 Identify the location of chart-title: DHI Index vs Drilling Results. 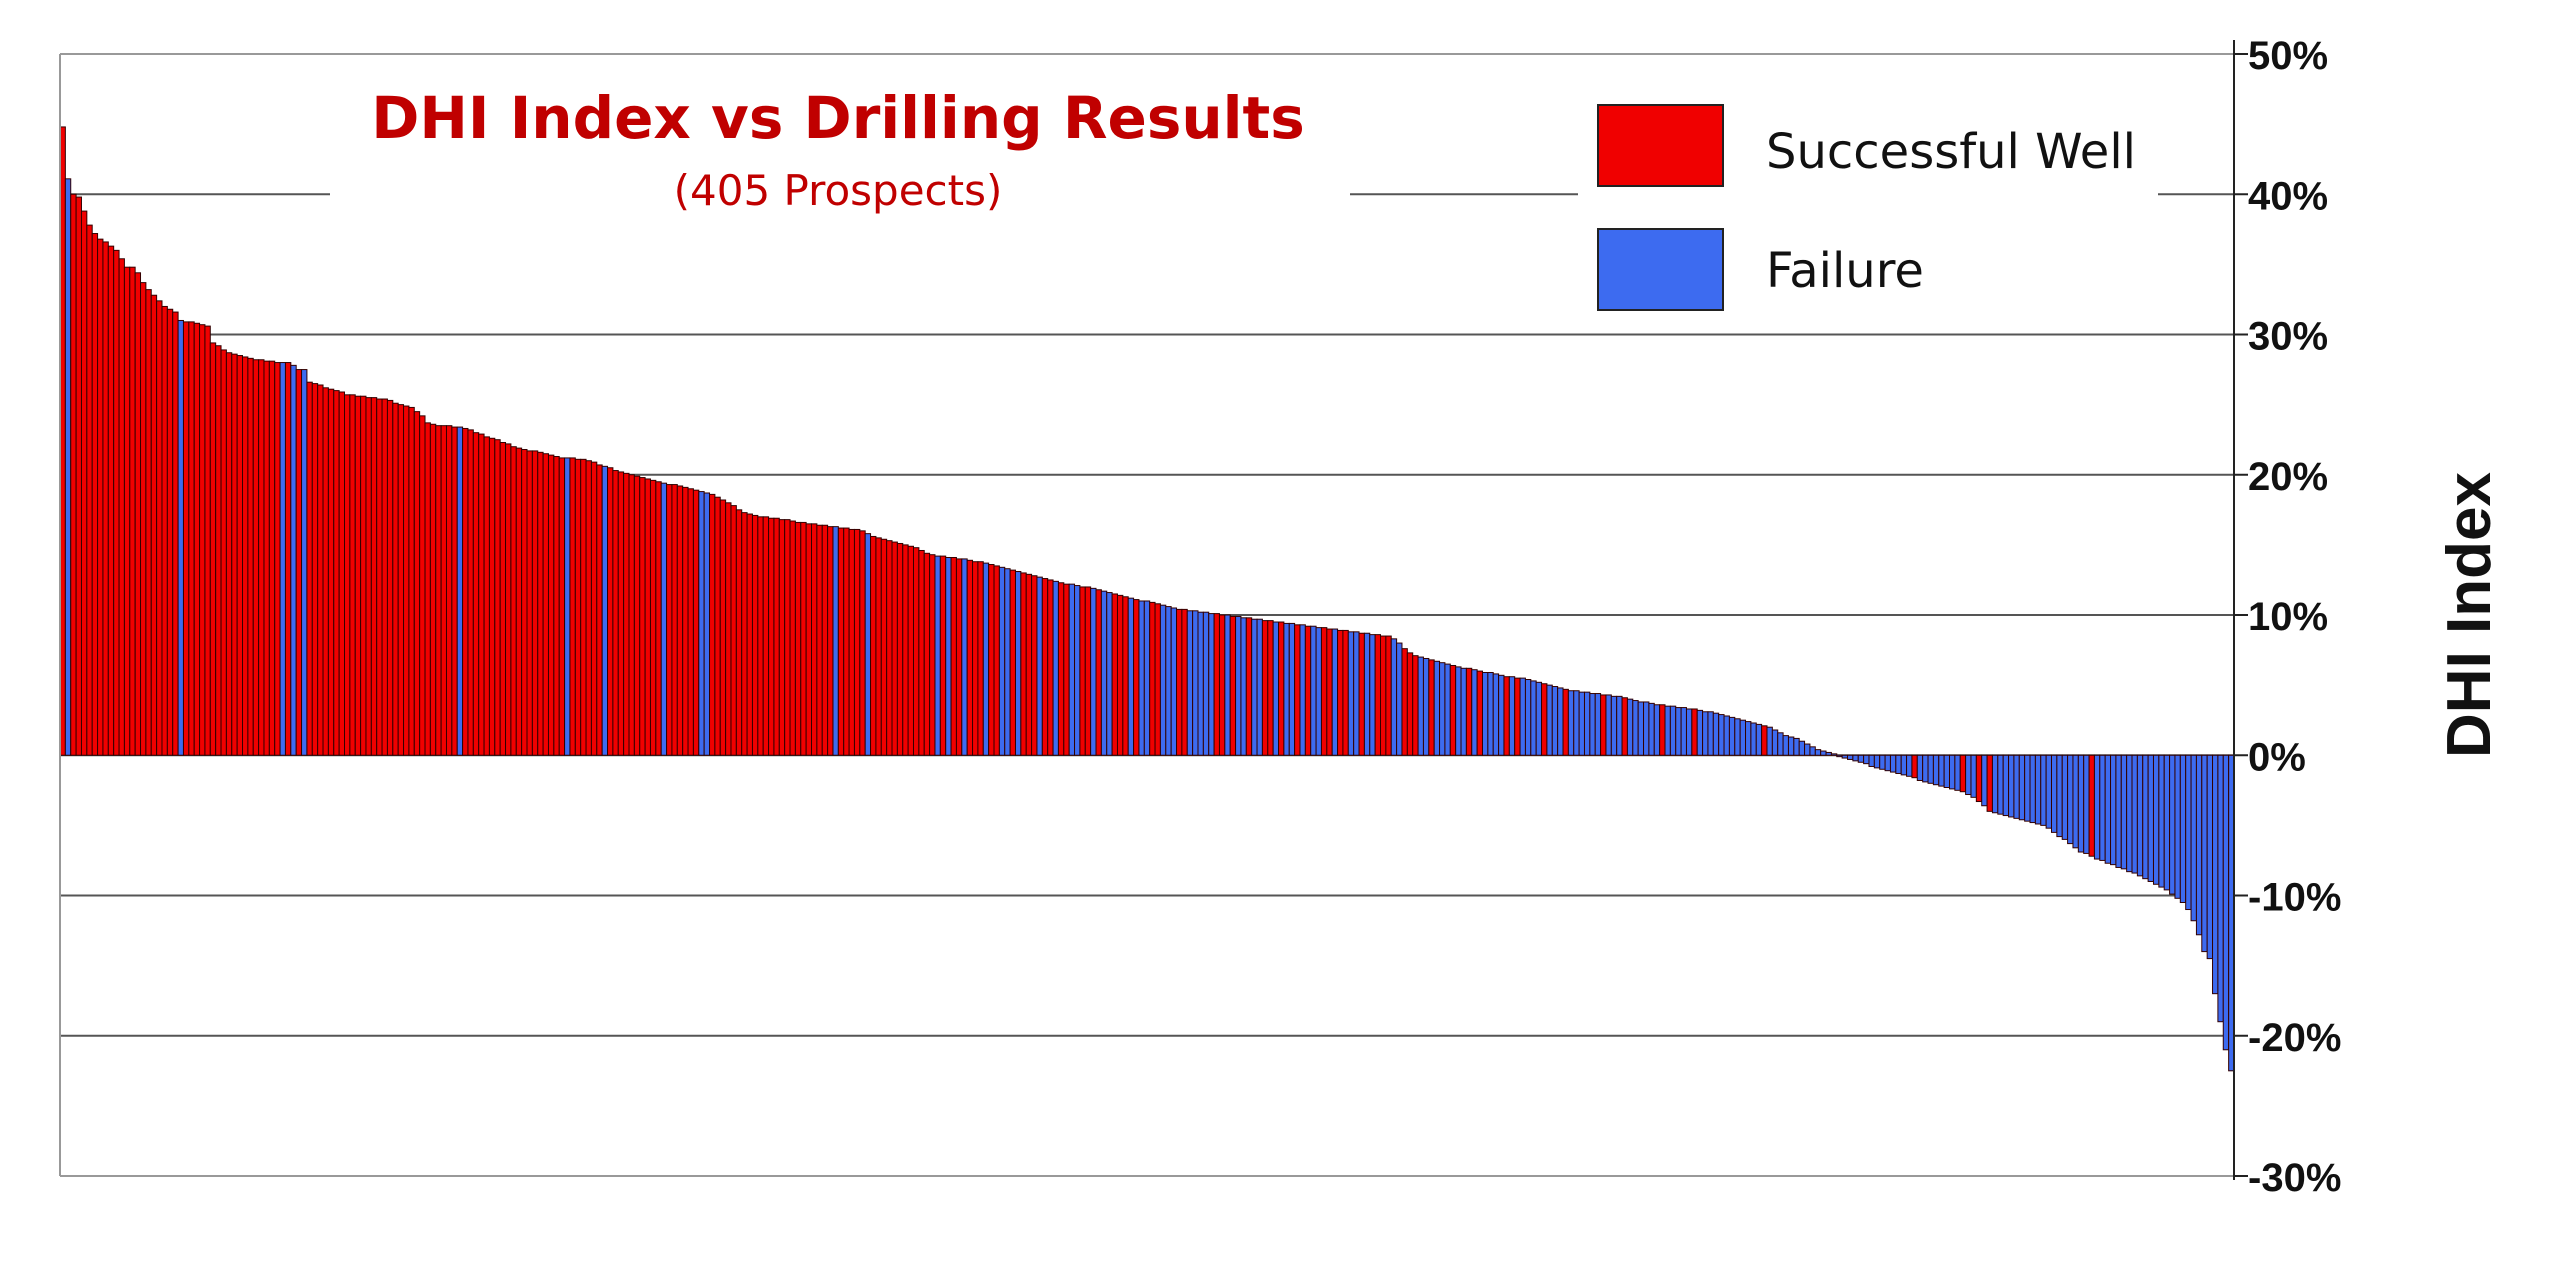
(838, 118).